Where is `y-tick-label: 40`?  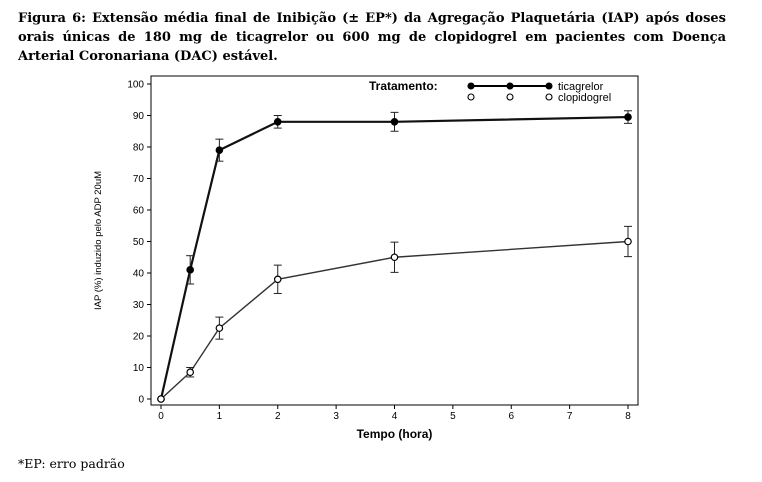 y-tick-label: 40 is located at coordinates (139, 274).